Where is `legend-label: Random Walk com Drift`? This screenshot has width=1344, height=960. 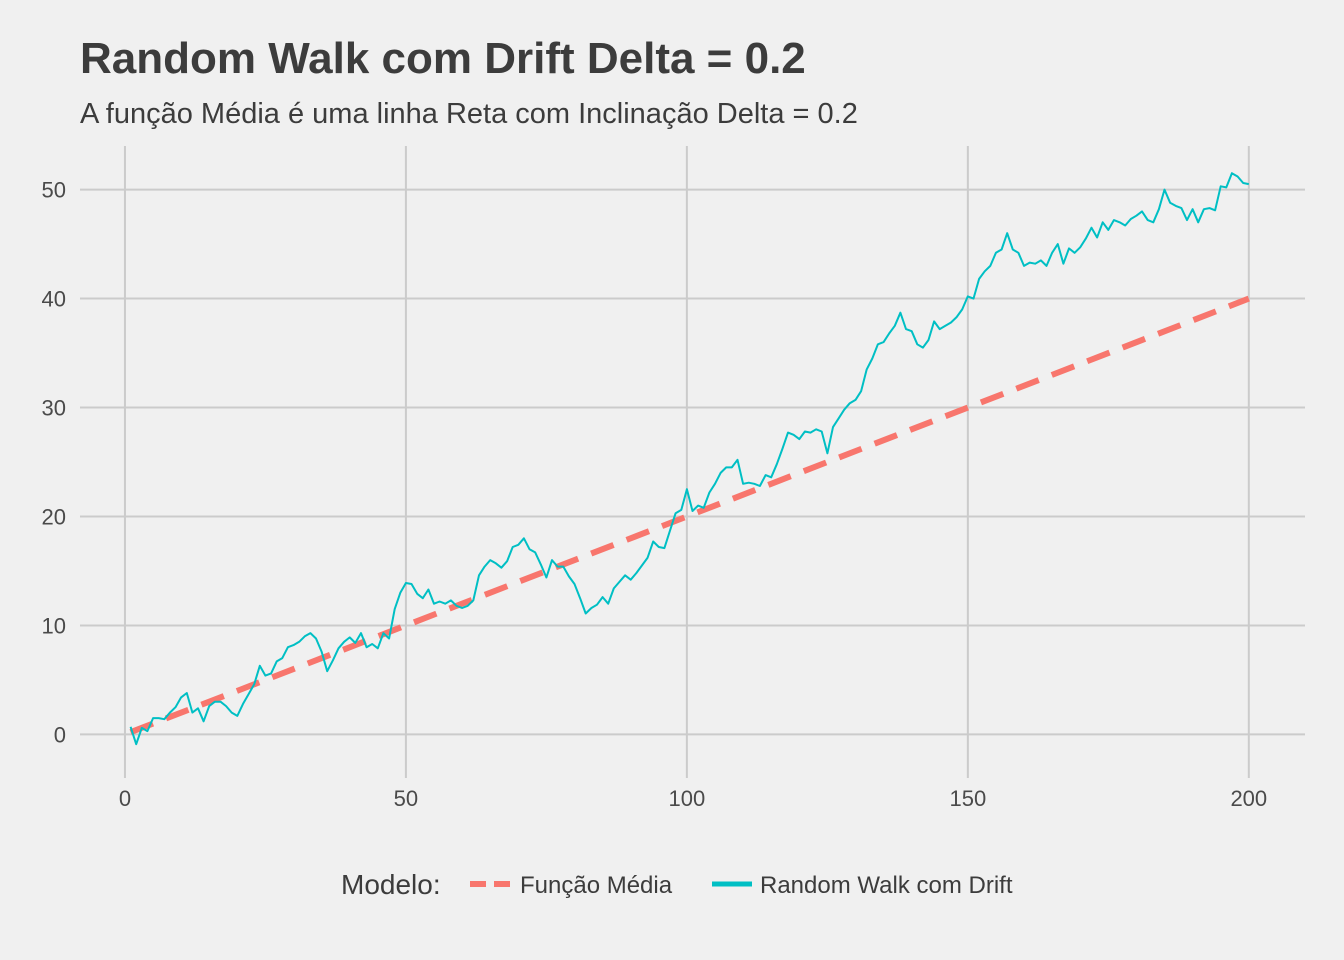
legend-label: Random Walk com Drift is located at coordinates (886, 885).